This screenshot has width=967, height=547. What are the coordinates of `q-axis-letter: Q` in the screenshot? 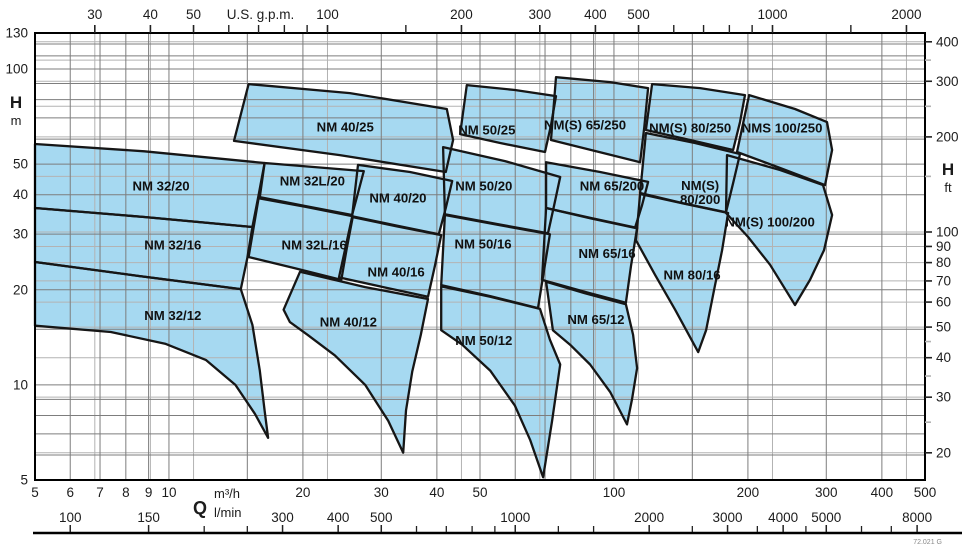 It's located at (200, 508).